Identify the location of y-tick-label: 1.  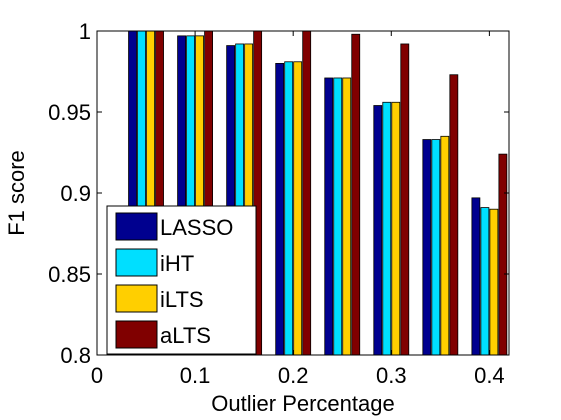
(85, 31).